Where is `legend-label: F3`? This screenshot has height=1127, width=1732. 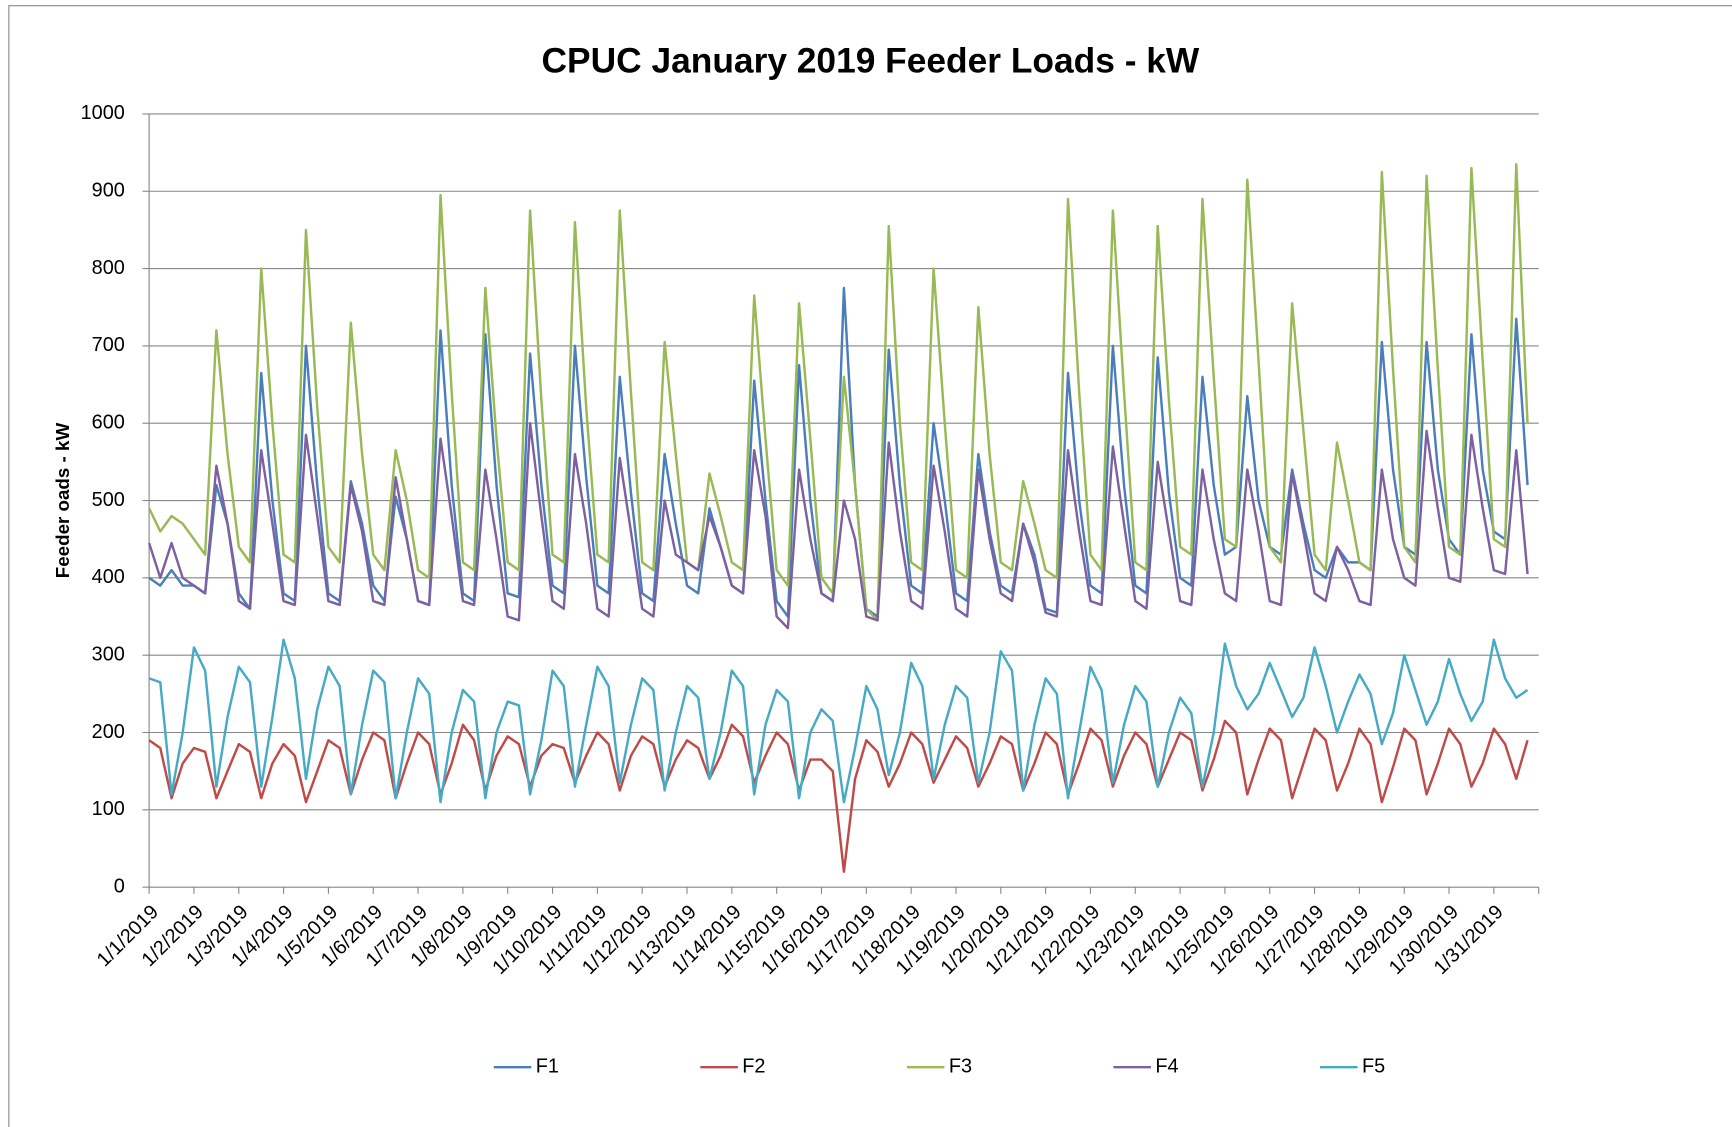 legend-label: F3 is located at coordinates (960, 1066).